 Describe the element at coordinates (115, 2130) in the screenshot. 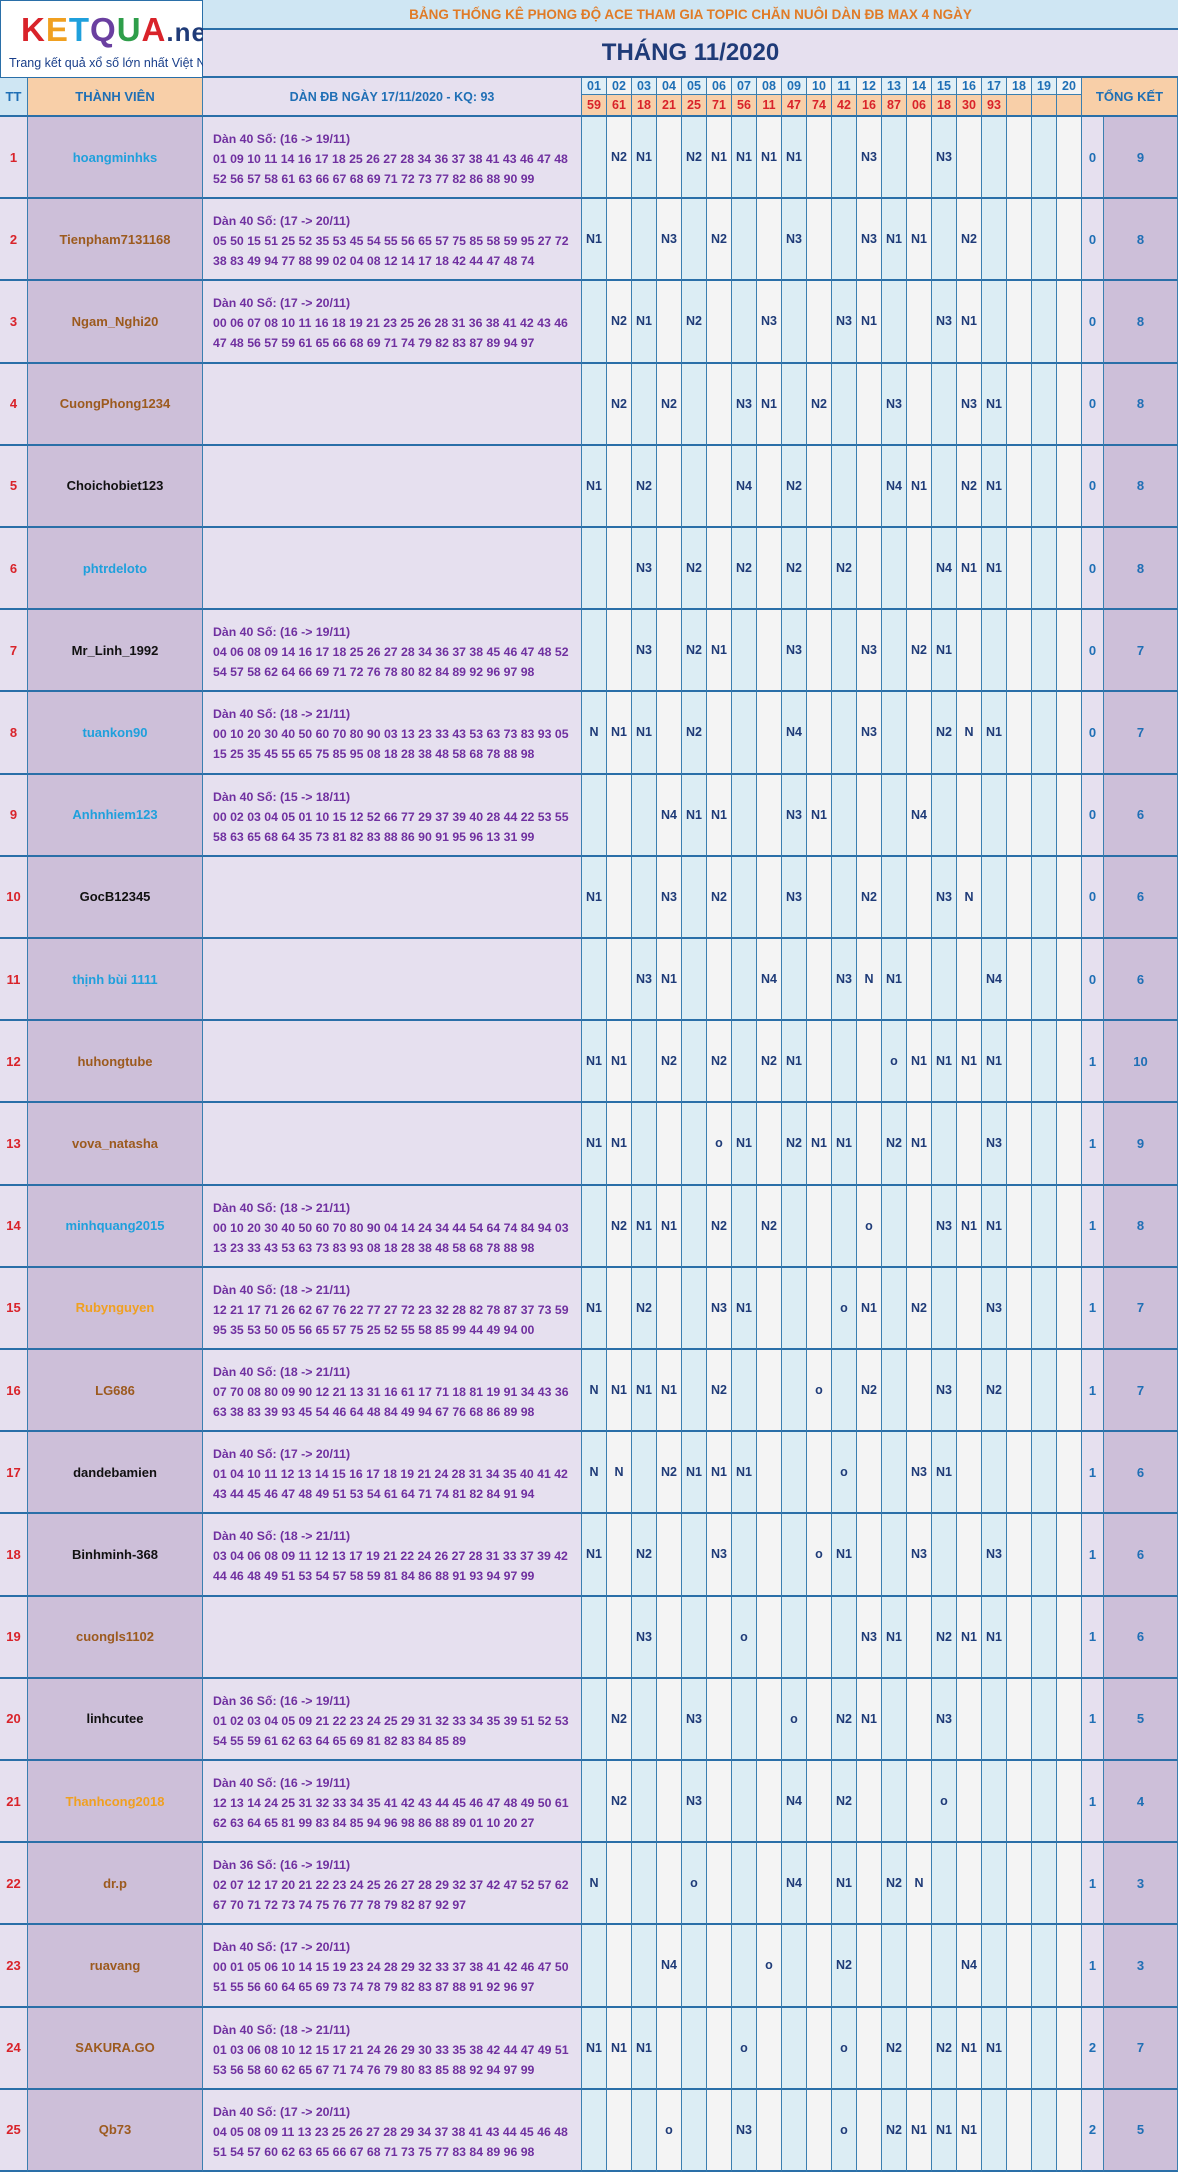

I see `member-name: Qb73` at that location.